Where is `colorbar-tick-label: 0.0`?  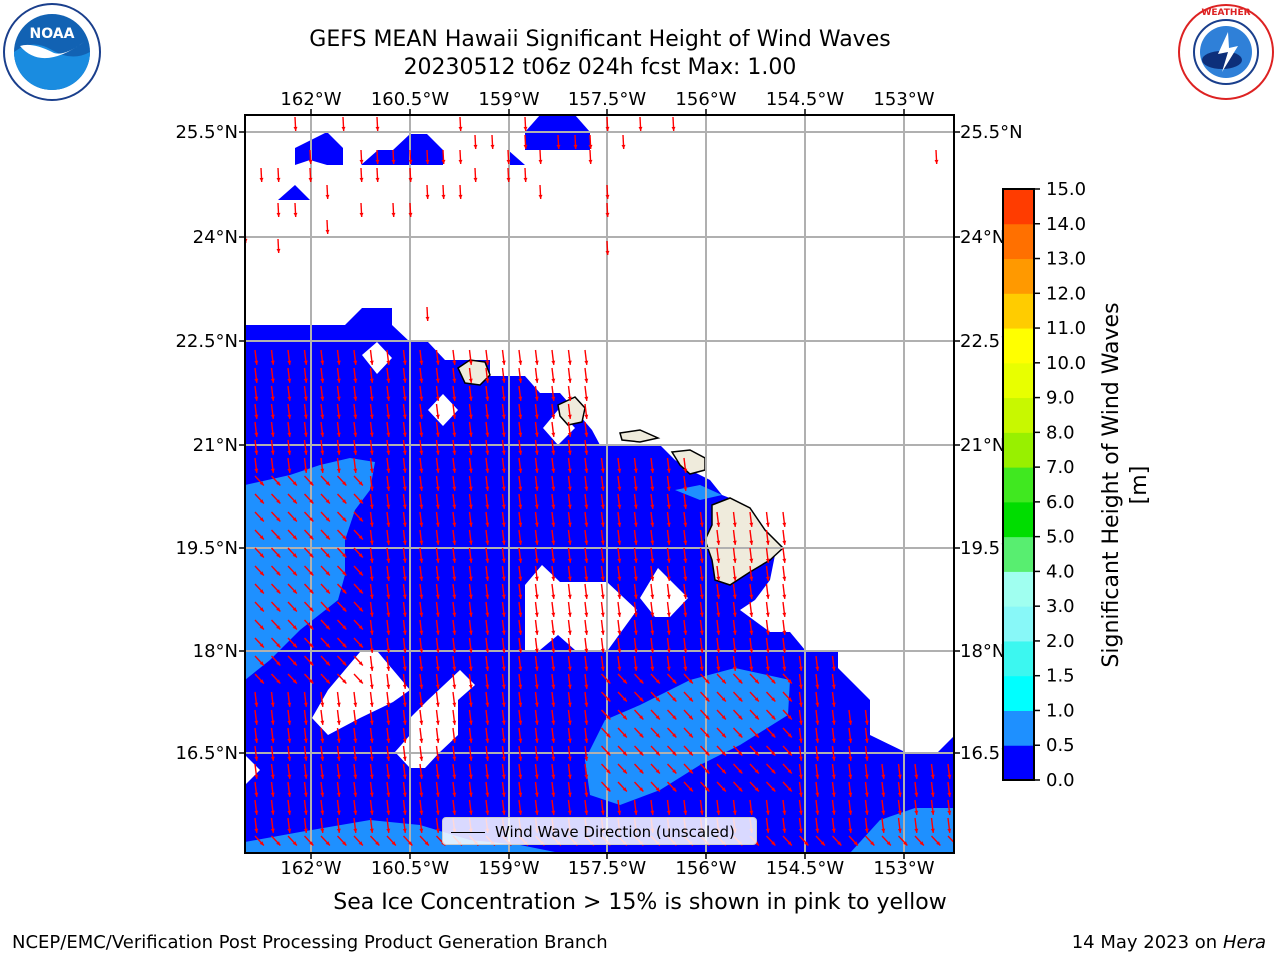 colorbar-tick-label: 0.0 is located at coordinates (1060, 780).